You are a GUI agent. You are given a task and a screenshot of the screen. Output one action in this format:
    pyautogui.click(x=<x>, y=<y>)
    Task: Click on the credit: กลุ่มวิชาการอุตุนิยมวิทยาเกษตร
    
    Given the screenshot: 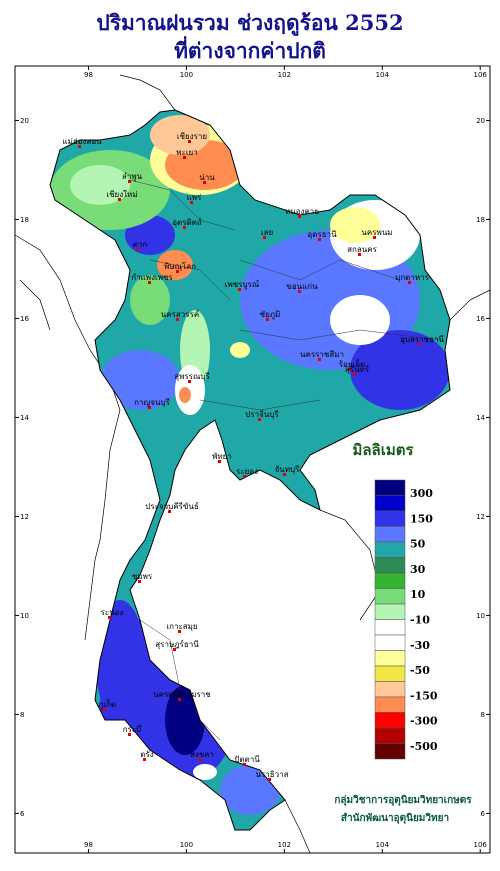 What is the action you would take?
    pyautogui.click(x=403, y=800)
    